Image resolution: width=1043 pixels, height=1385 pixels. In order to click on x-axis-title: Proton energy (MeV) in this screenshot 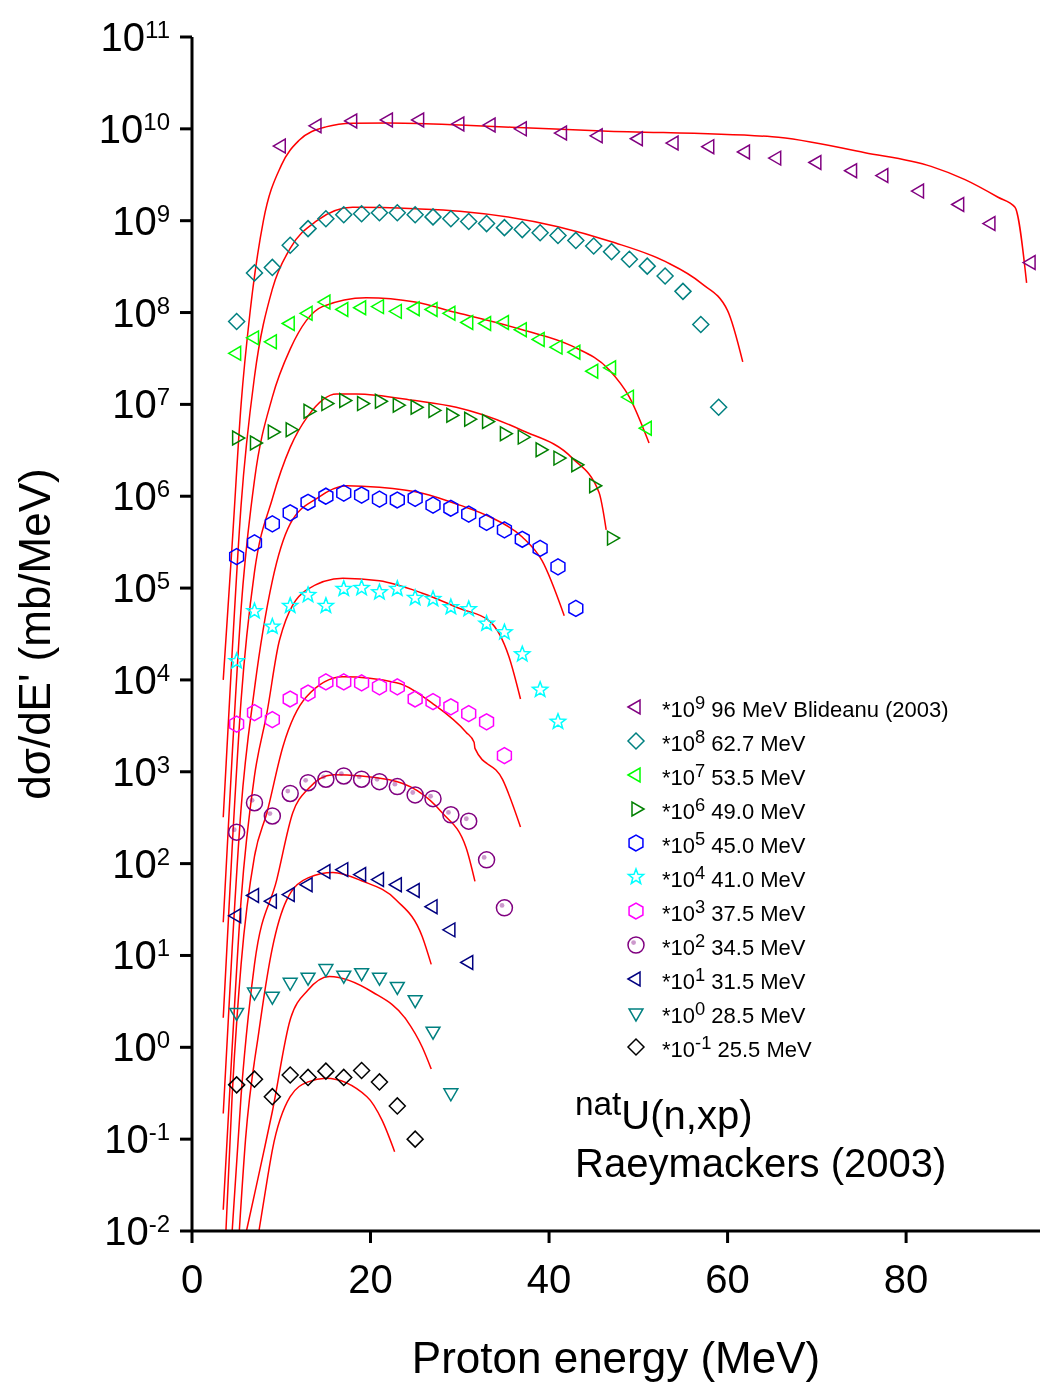, I will do `click(616, 1357)`.